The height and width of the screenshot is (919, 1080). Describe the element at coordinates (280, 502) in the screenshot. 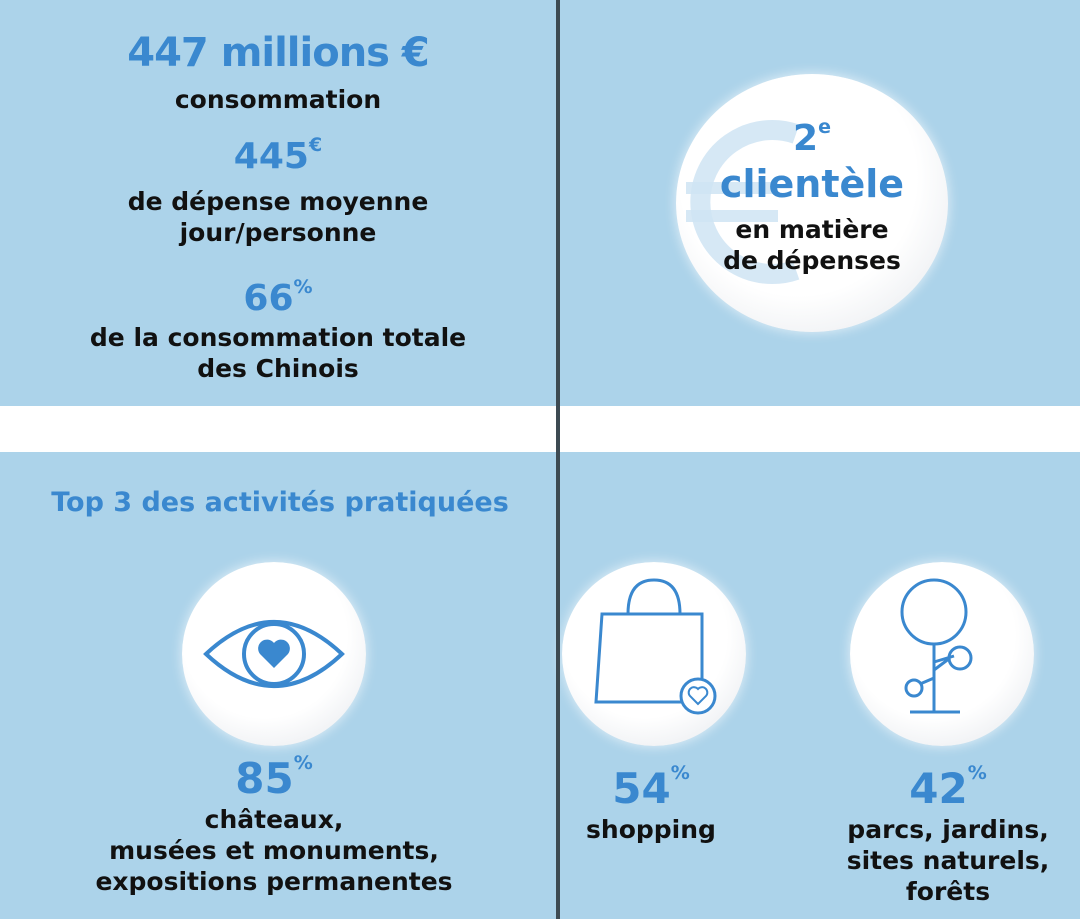

I see `activities-heading: Top 3 des activités pratiquées` at that location.